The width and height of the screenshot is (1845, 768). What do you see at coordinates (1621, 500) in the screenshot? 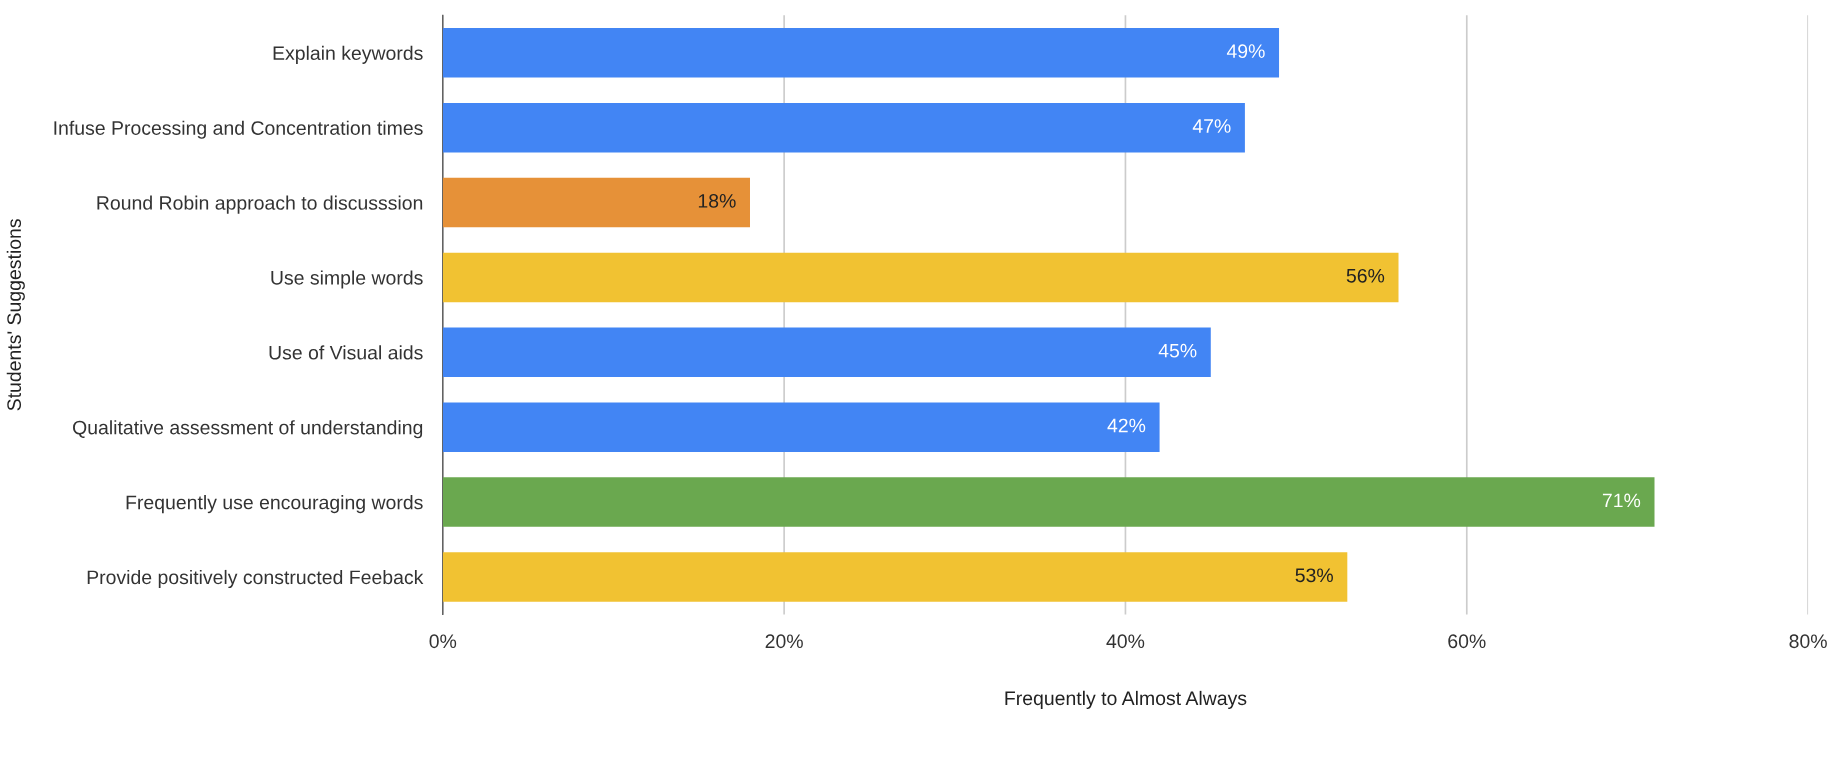
I see `data-label: 71%` at bounding box center [1621, 500].